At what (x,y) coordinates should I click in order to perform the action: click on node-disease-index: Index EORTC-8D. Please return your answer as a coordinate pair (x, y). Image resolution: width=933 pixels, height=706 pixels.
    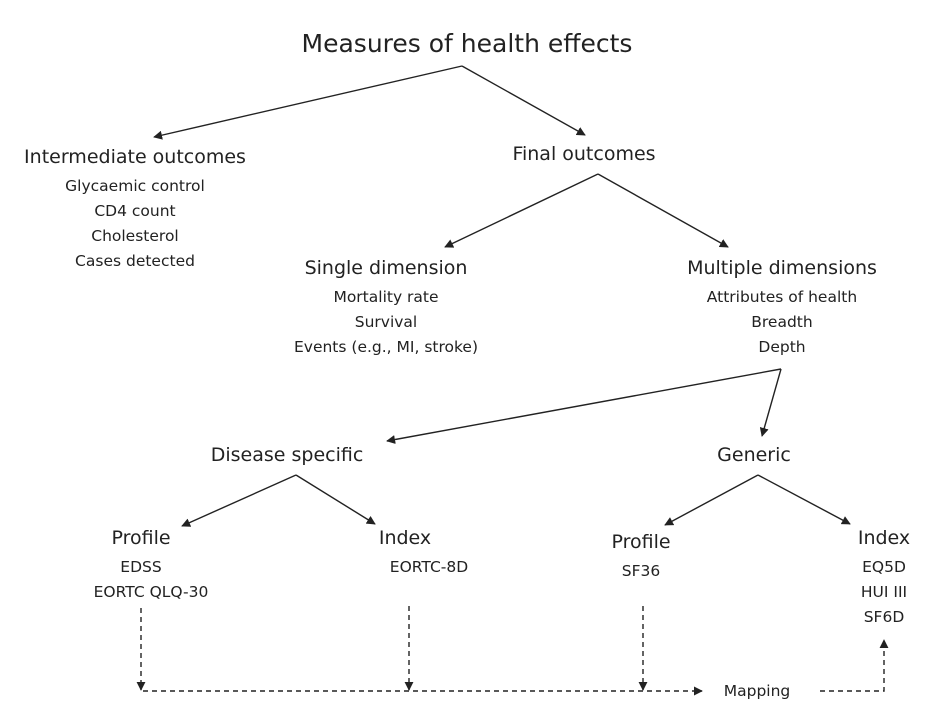
    Looking at the image, I should click on (423, 551).